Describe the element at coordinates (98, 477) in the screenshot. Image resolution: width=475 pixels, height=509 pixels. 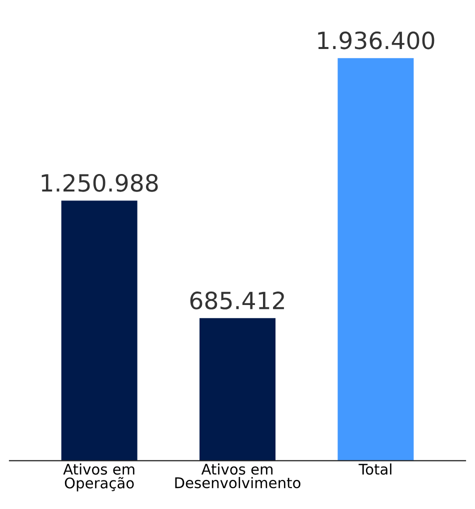
I see `x-tick-label: Ativos em Operação` at that location.